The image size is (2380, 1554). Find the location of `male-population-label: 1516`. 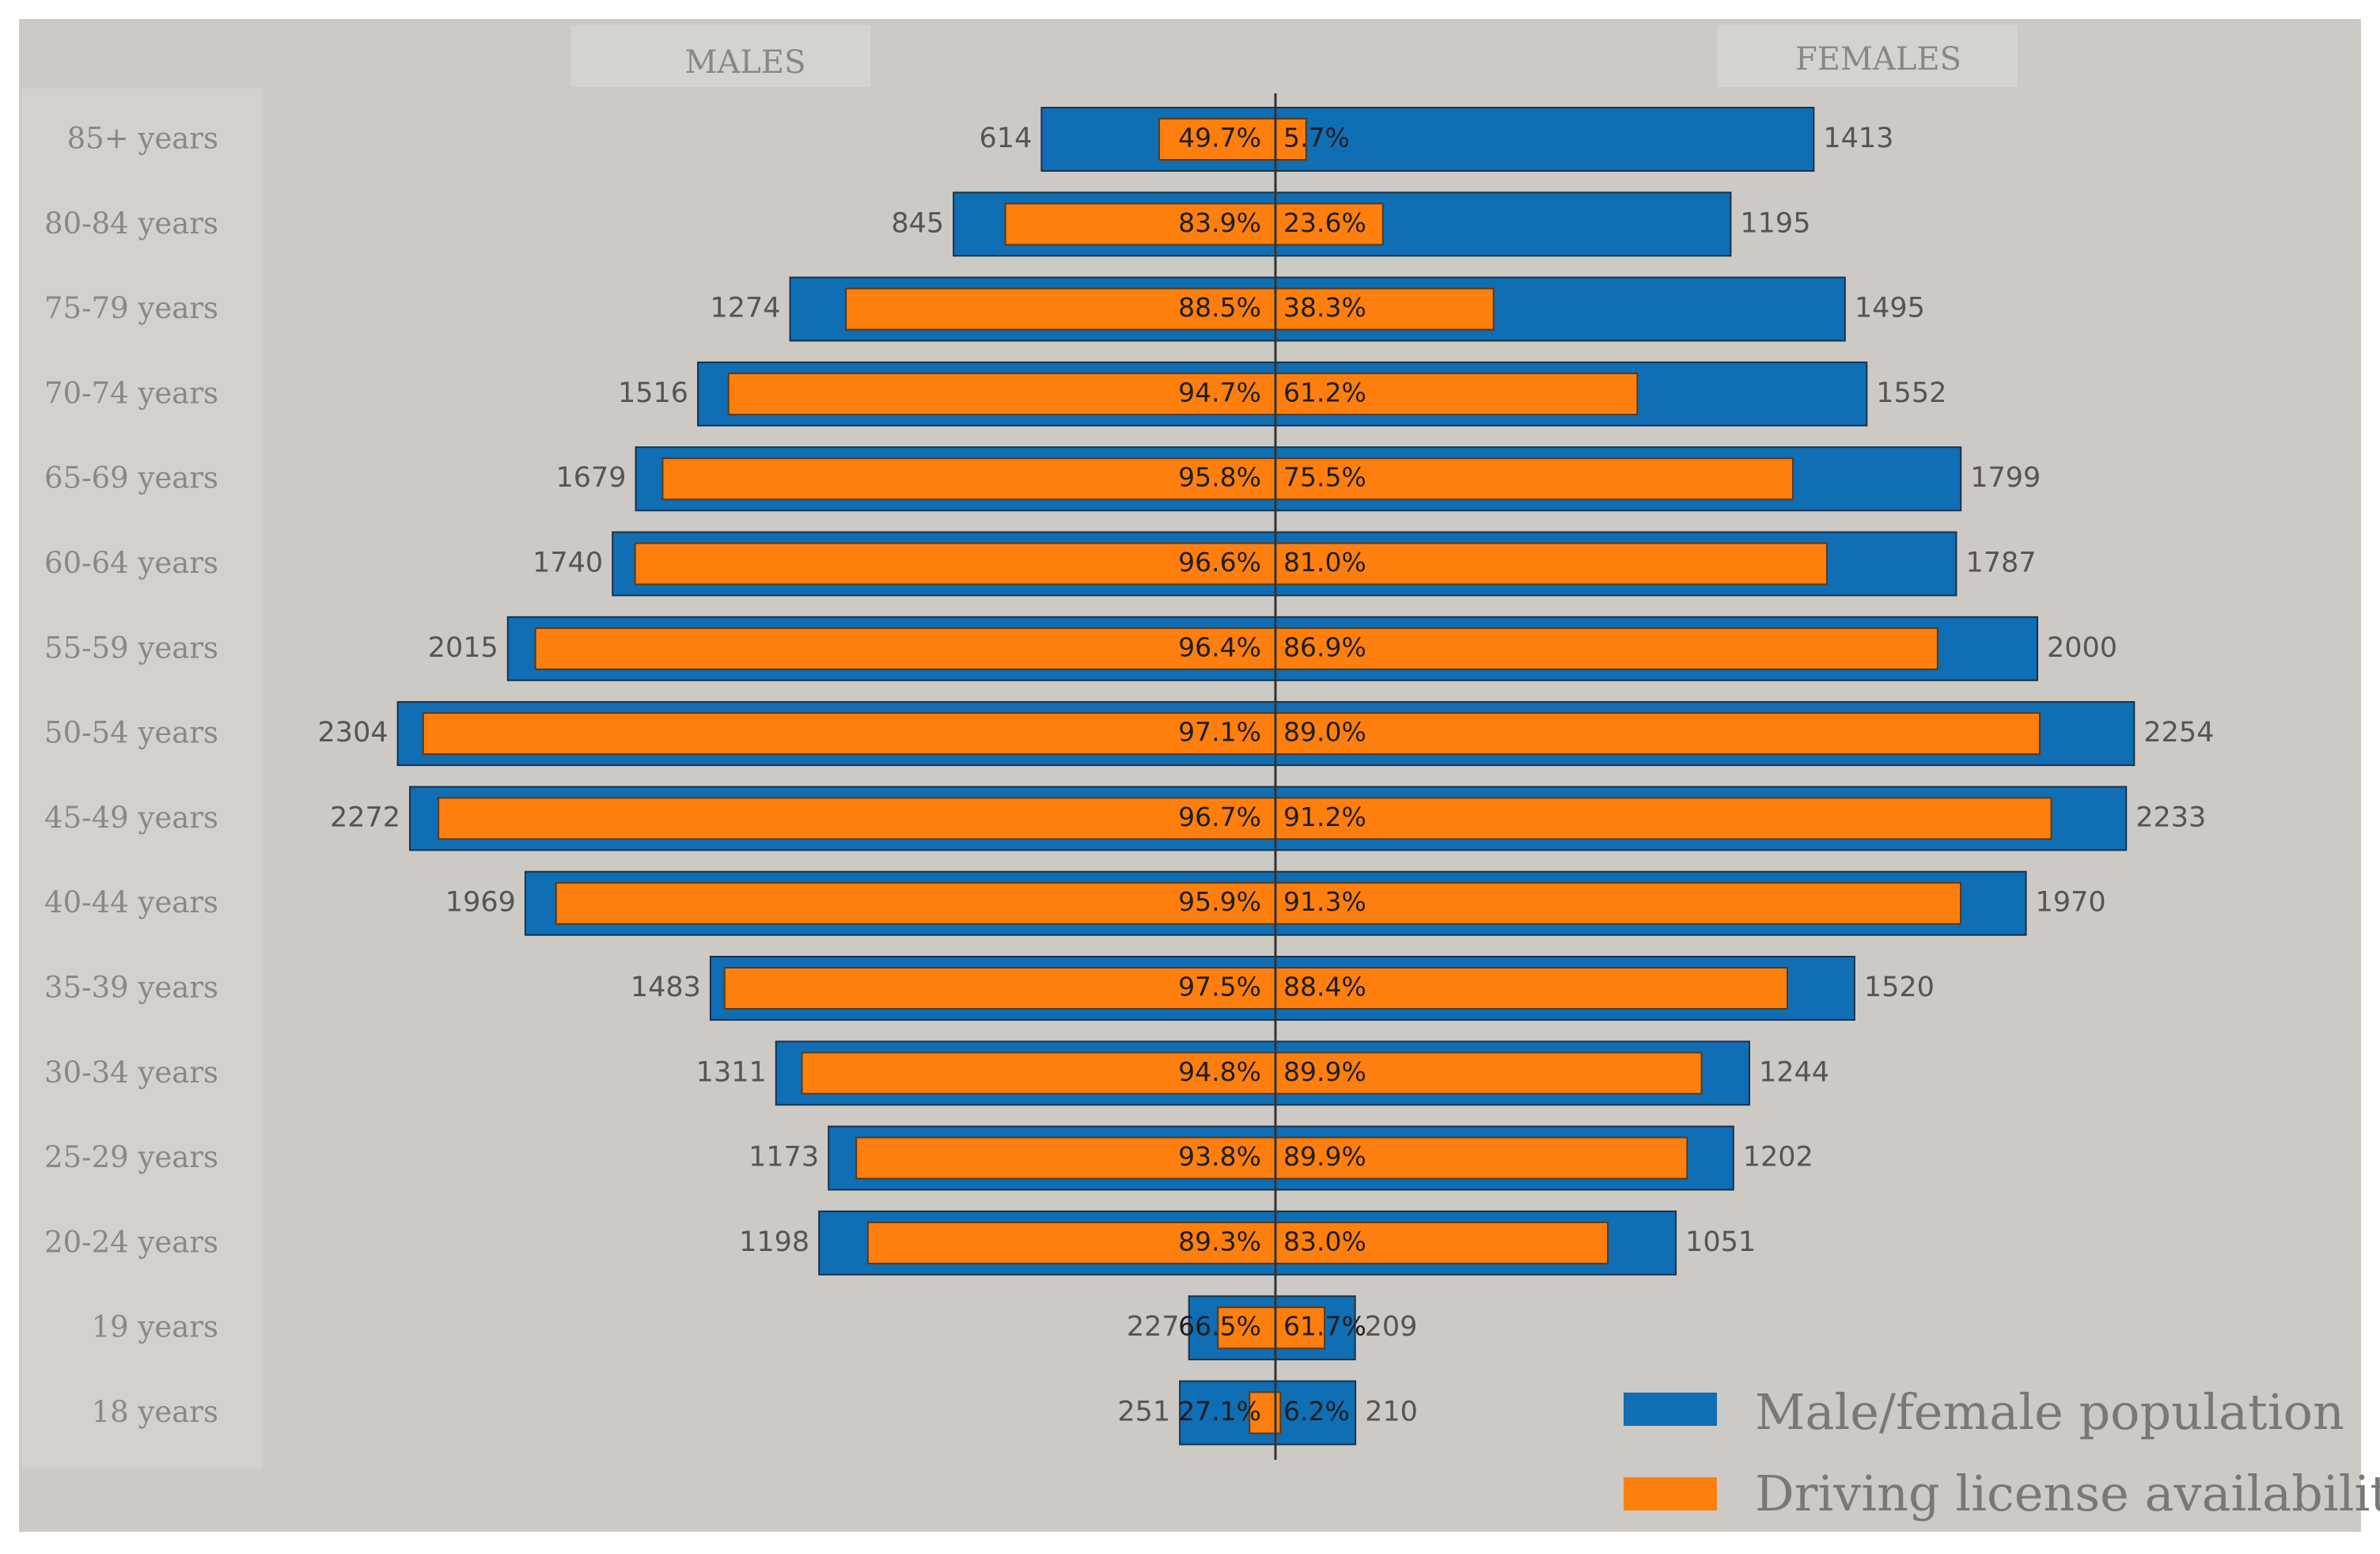

male-population-label: 1516 is located at coordinates (653, 393).